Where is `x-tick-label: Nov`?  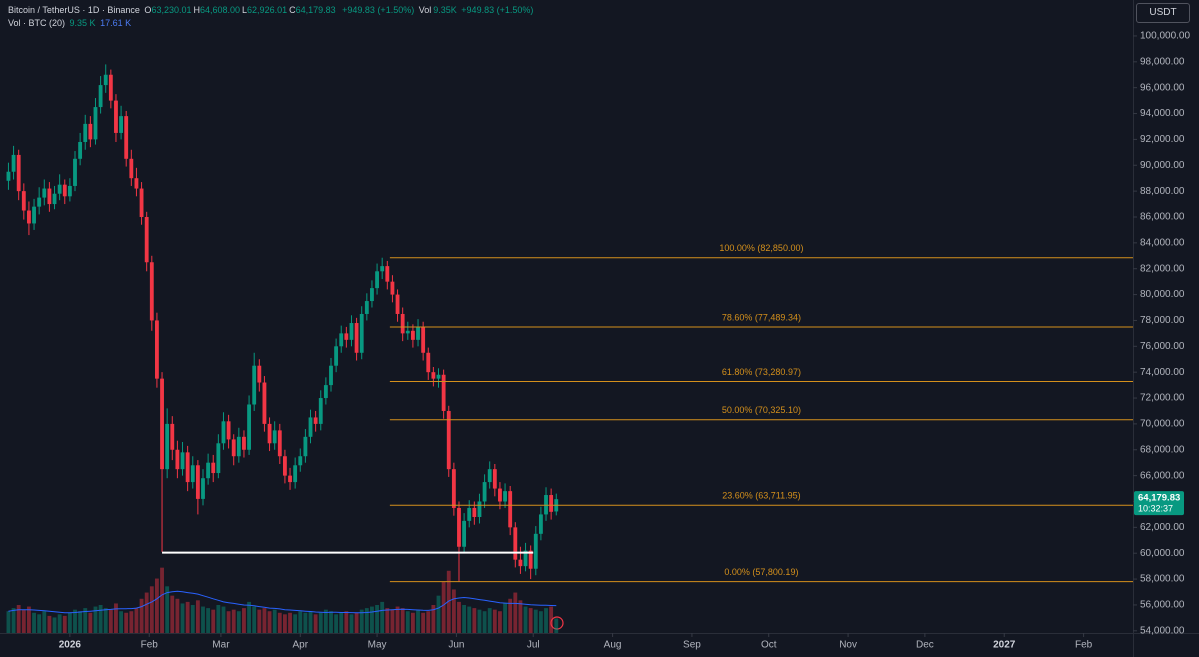
x-tick-label: Nov is located at coordinates (848, 645).